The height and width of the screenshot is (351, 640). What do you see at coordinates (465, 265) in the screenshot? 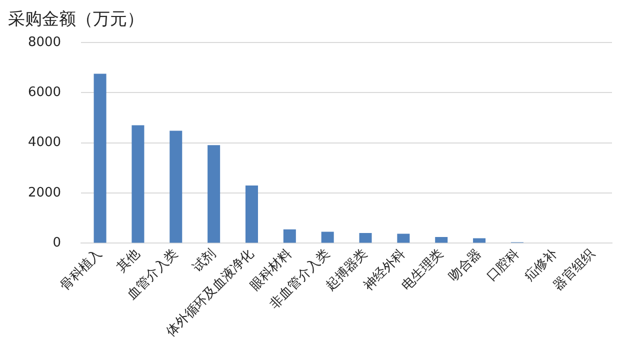
I see `x-tick-label: 吻合器` at bounding box center [465, 265].